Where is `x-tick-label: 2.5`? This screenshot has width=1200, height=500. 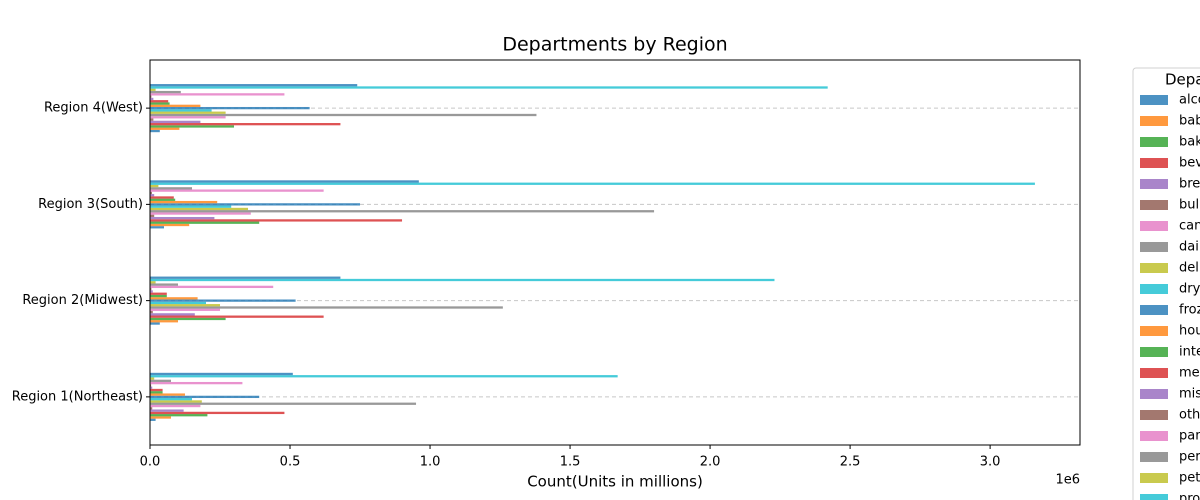 x-tick-label: 2.5 is located at coordinates (850, 462).